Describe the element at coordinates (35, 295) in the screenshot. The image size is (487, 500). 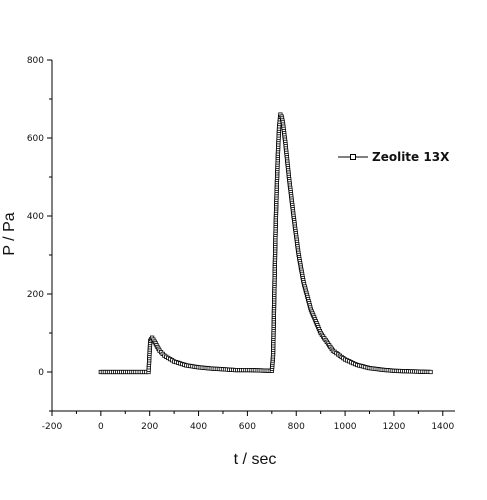
I see `y-tick-label: 200` at that location.